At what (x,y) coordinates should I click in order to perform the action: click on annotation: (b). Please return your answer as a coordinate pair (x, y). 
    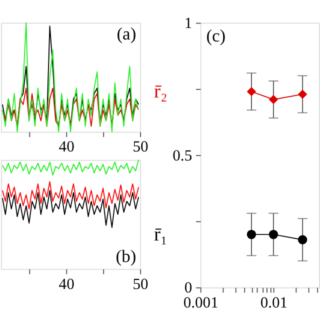
    Looking at the image, I should click on (126, 256).